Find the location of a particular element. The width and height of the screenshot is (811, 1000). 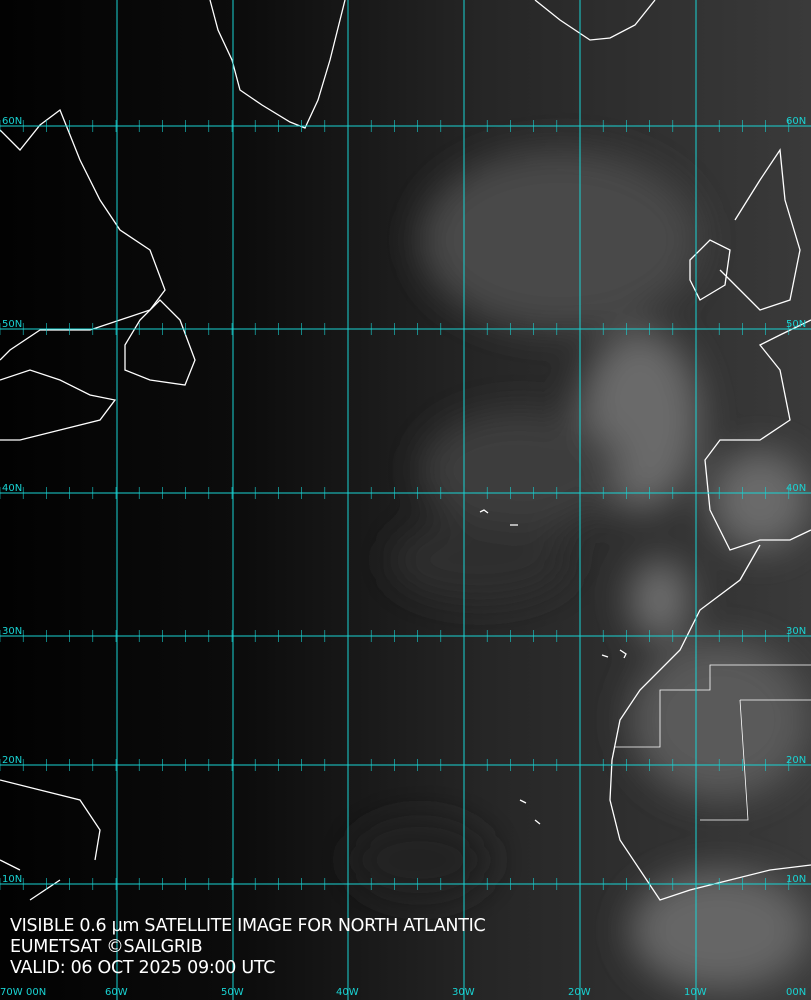

coast-iceland is located at coordinates (595, 20).